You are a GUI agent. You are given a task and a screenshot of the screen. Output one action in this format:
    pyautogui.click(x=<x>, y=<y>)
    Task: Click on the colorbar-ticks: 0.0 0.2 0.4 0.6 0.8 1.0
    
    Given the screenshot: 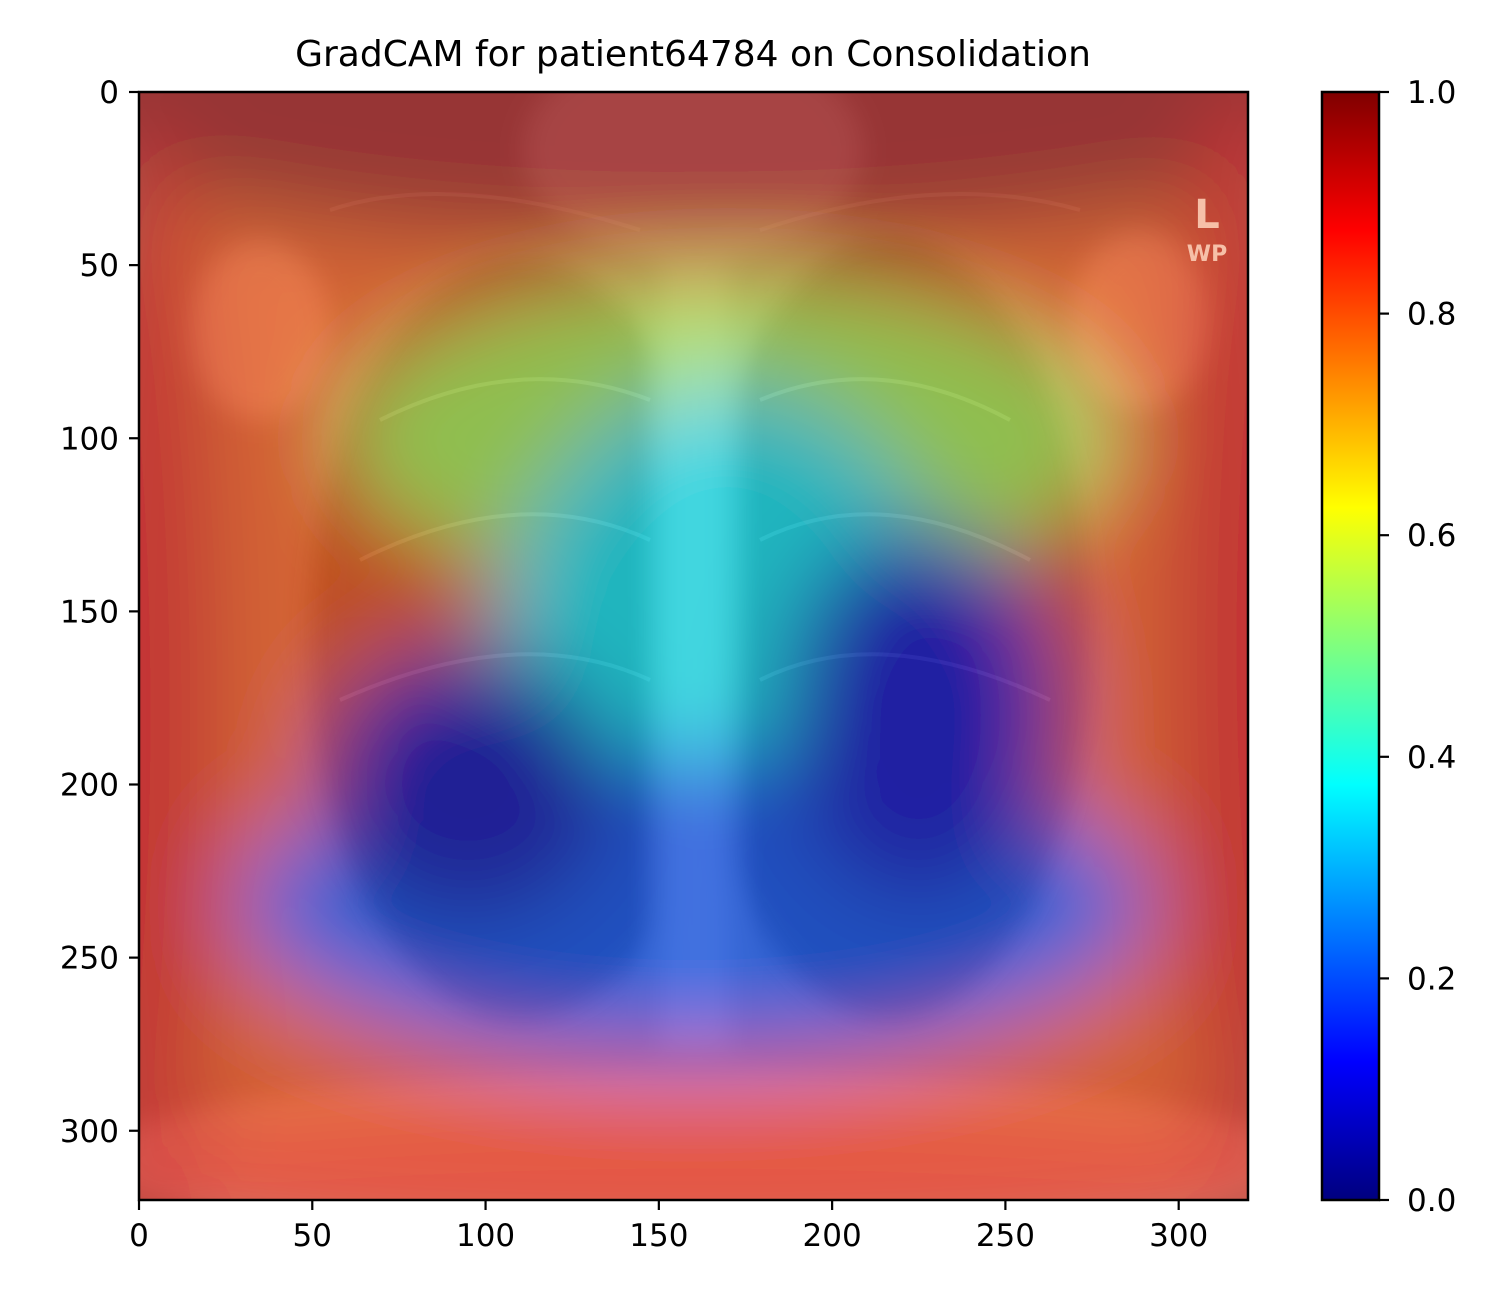 What is the action you would take?
    pyautogui.click(x=1417, y=647)
    